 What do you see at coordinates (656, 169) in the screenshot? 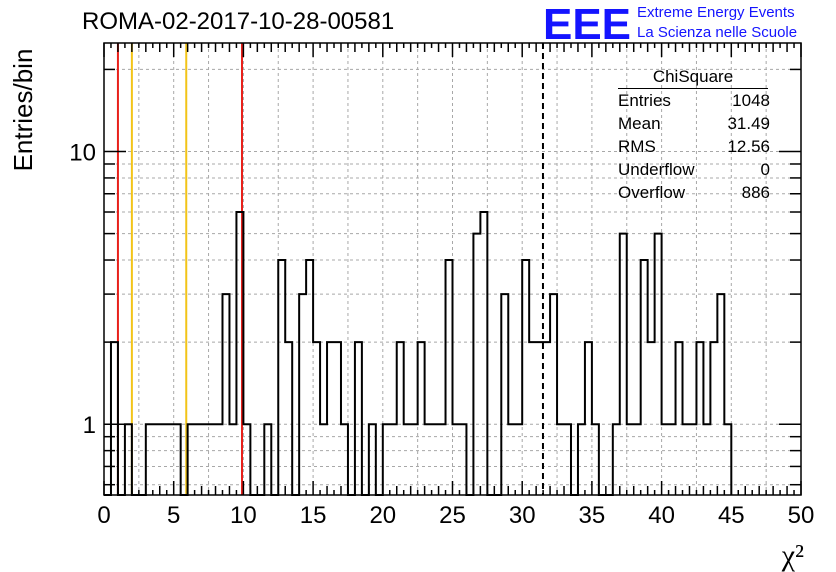
I see `stats-label: Underflow` at bounding box center [656, 169].